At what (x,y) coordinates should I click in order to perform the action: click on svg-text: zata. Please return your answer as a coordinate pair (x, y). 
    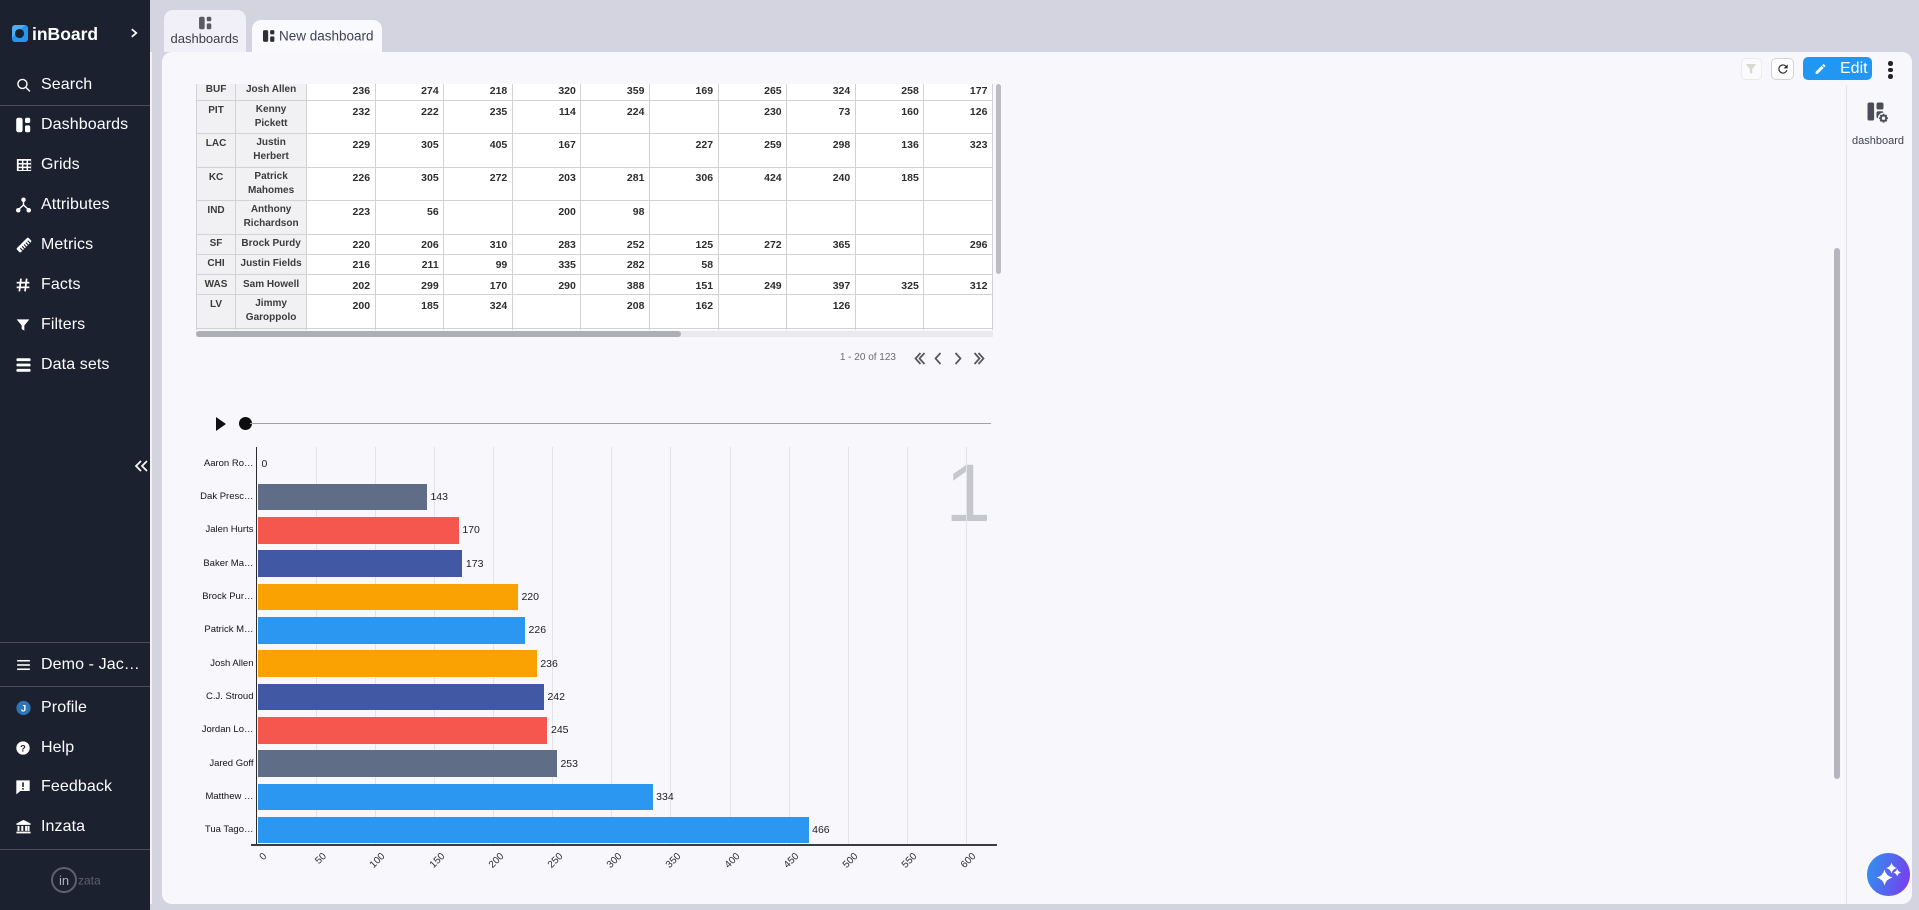
    Looking at the image, I should click on (89, 881).